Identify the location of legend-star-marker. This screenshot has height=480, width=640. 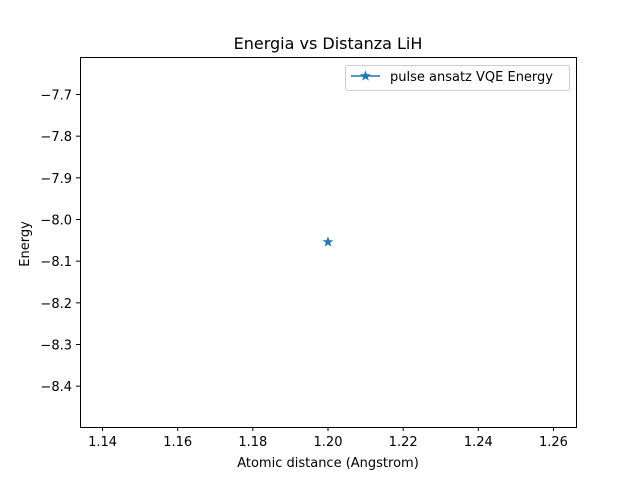
(365, 75).